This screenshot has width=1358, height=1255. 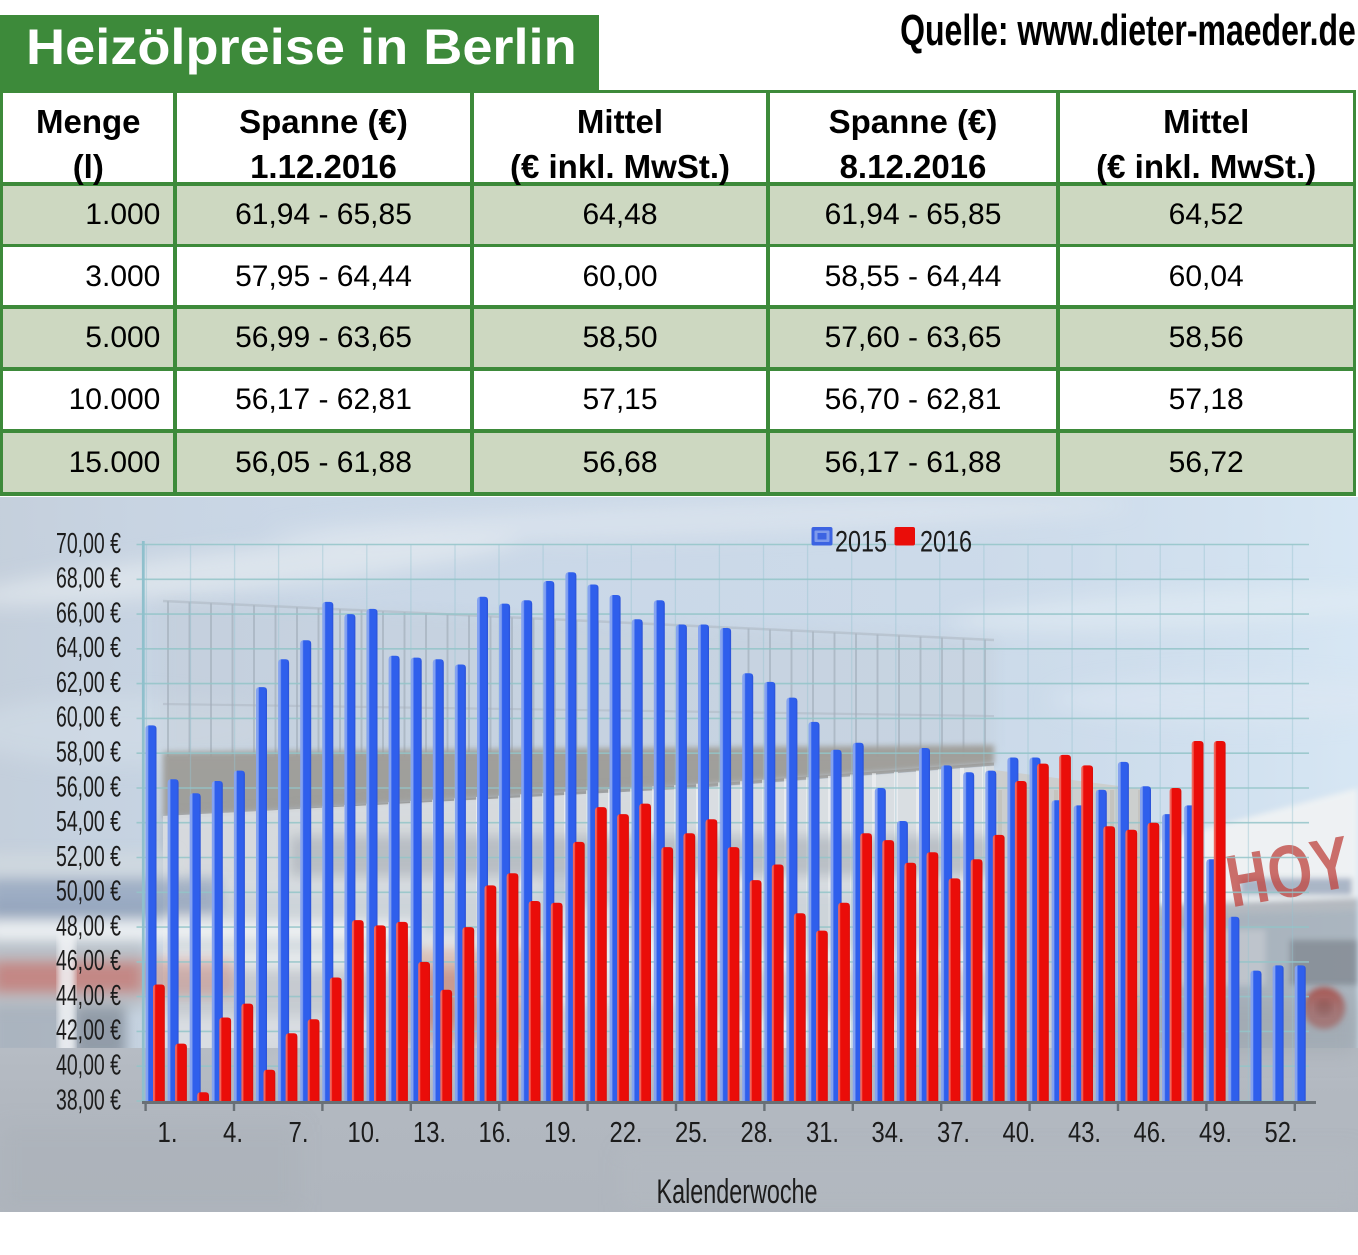 What do you see at coordinates (364, 1133) in the screenshot?
I see `svg-text: 10.` at bounding box center [364, 1133].